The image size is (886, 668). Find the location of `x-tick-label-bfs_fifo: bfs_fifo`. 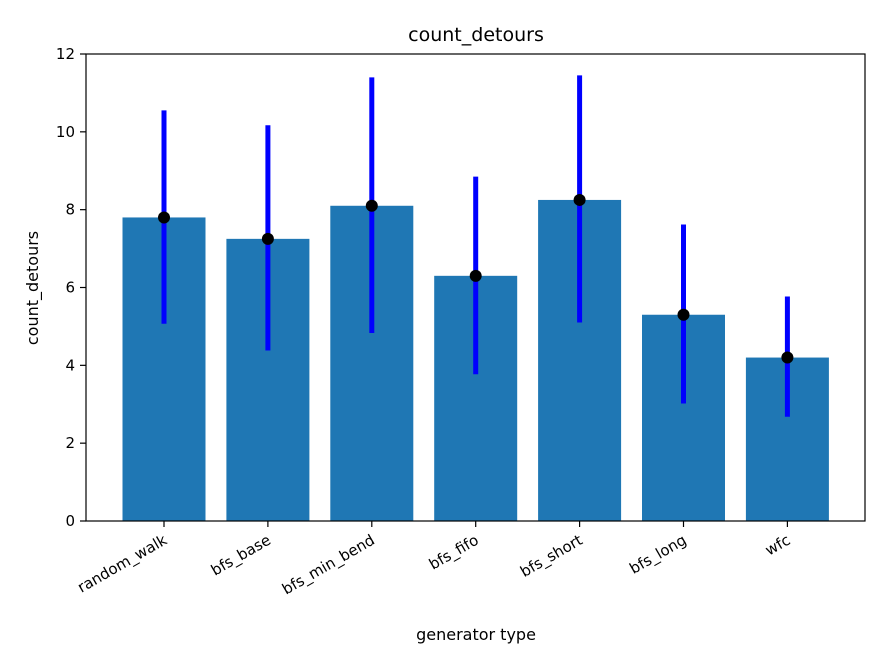

x-tick-label-bfs_fifo: bfs_fifo is located at coordinates (454, 552).